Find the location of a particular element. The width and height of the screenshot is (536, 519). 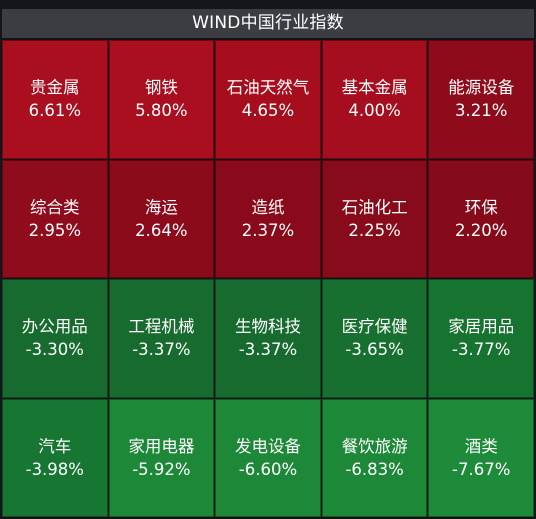

industry-name: 石油化工 is located at coordinates (374, 207).